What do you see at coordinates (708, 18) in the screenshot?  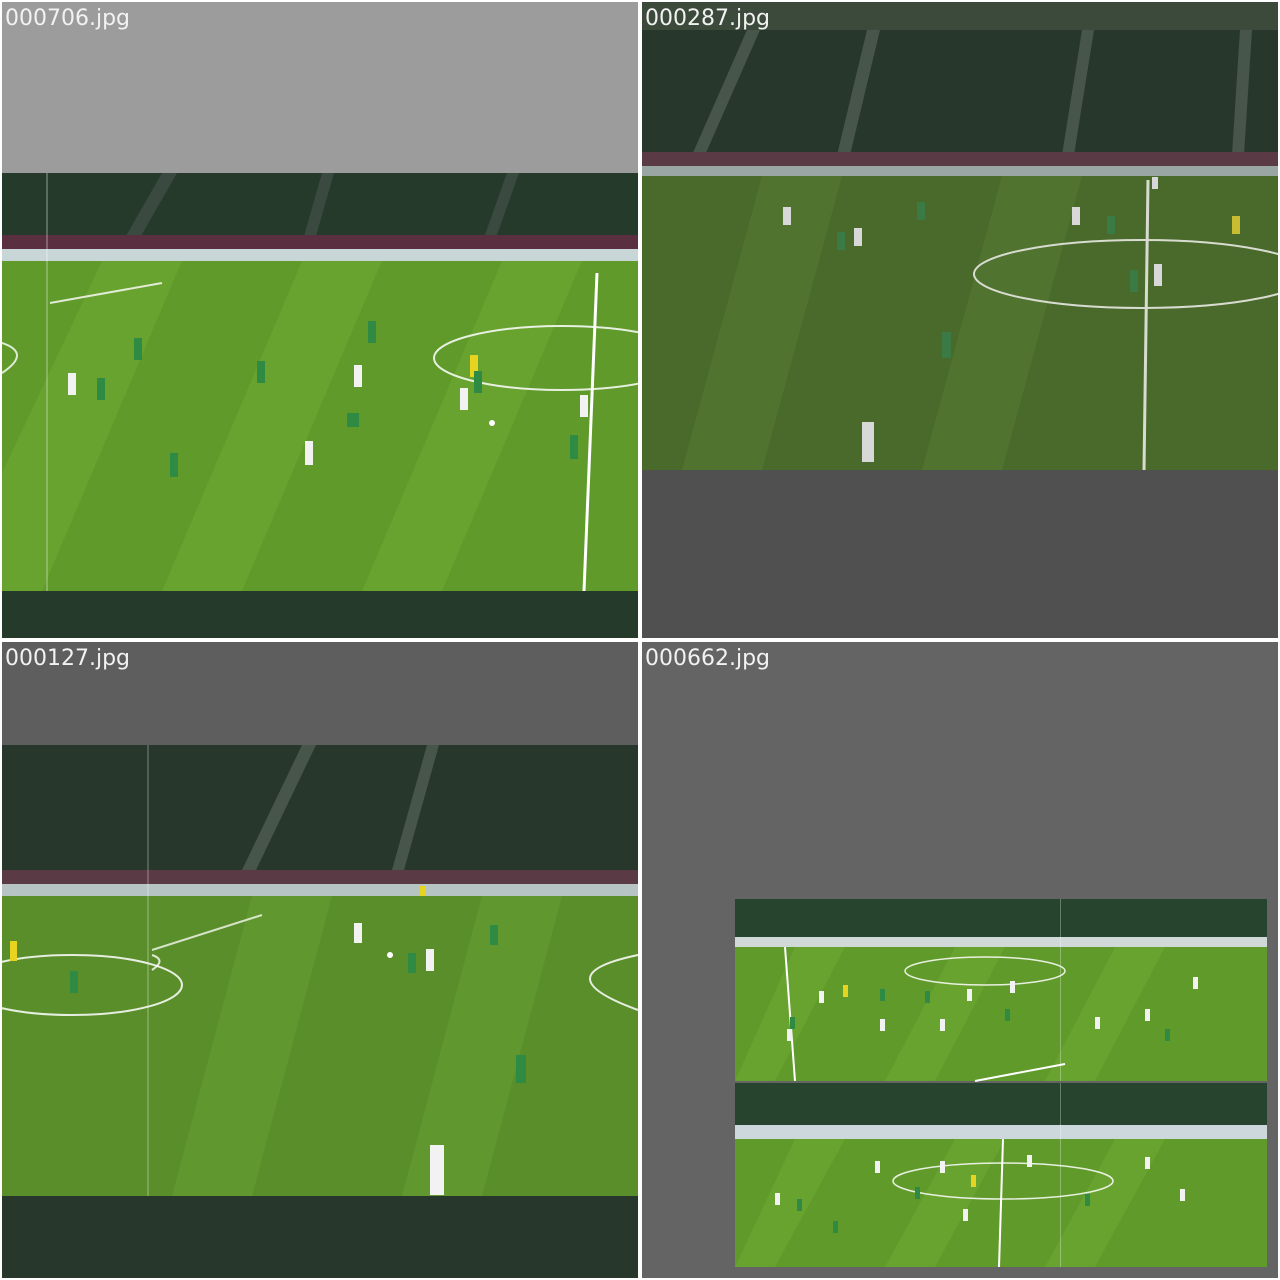 I see `filename-label: 000287.jpg` at bounding box center [708, 18].